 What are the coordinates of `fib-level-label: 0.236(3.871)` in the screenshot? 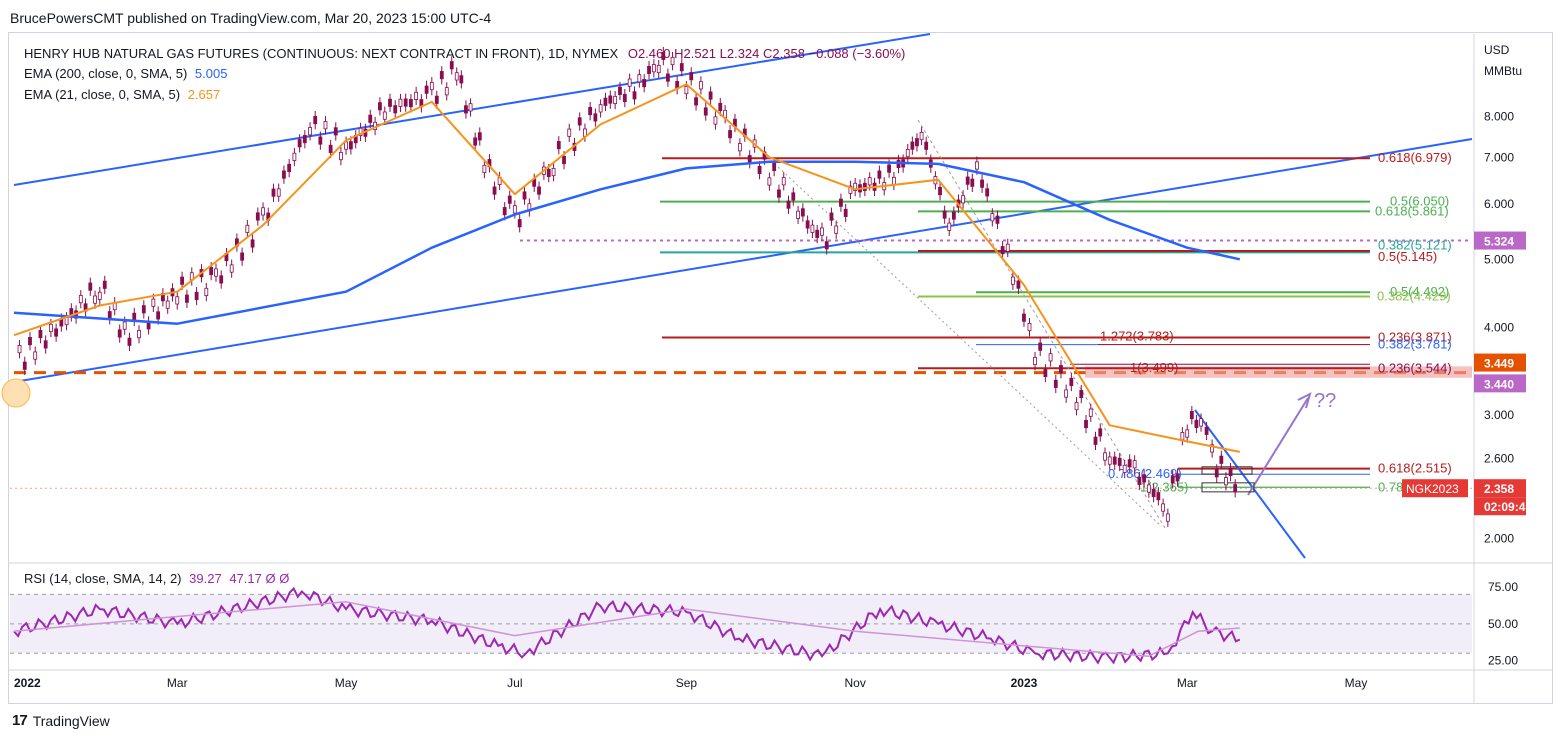 It's located at (1415, 336).